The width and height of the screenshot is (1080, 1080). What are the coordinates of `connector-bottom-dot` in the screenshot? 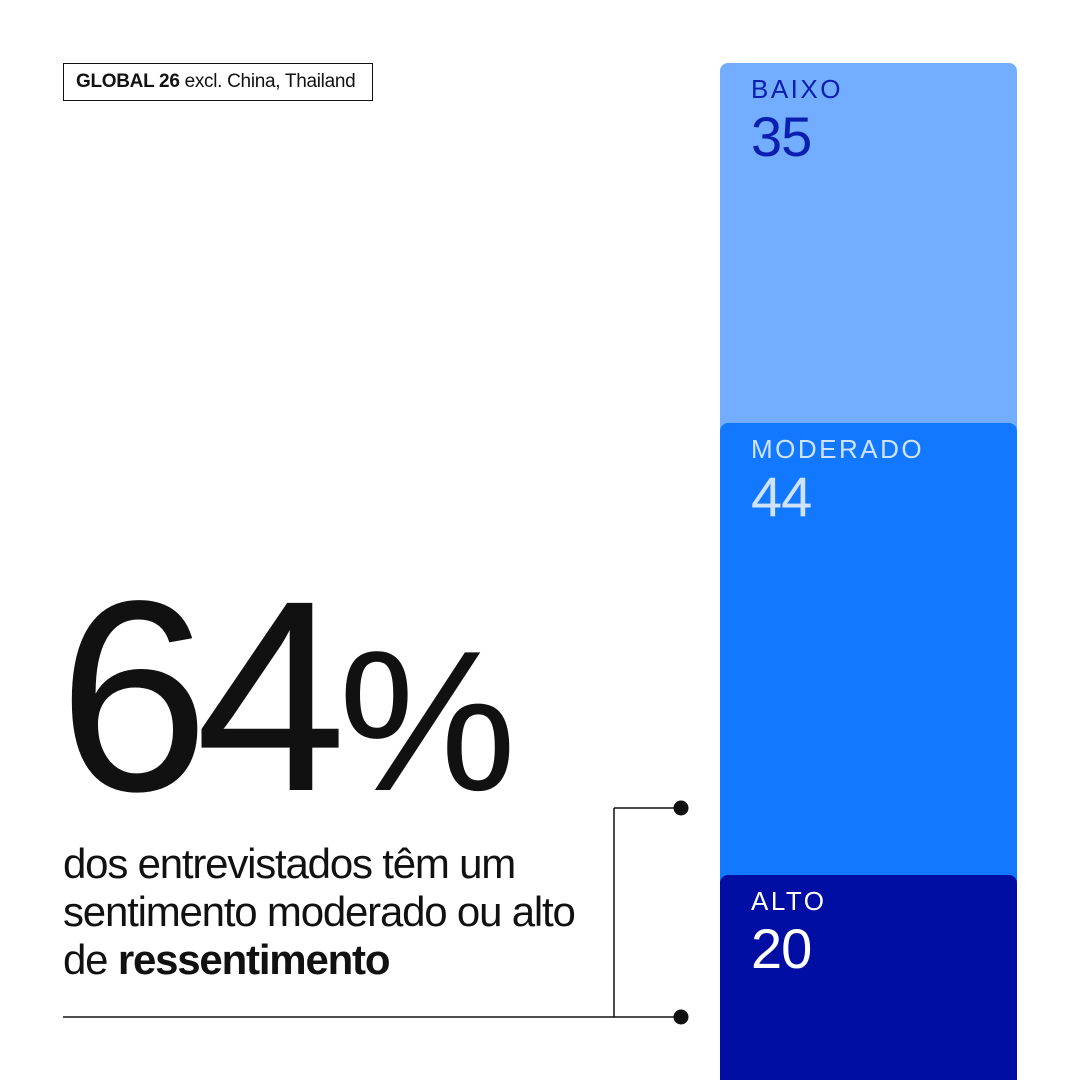 It's located at (681, 1017).